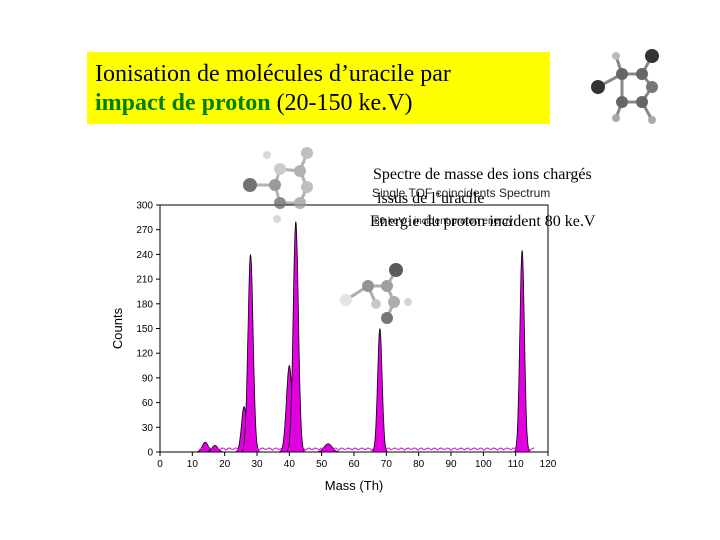  I want to click on x-tick-label: 20, so click(225, 464).